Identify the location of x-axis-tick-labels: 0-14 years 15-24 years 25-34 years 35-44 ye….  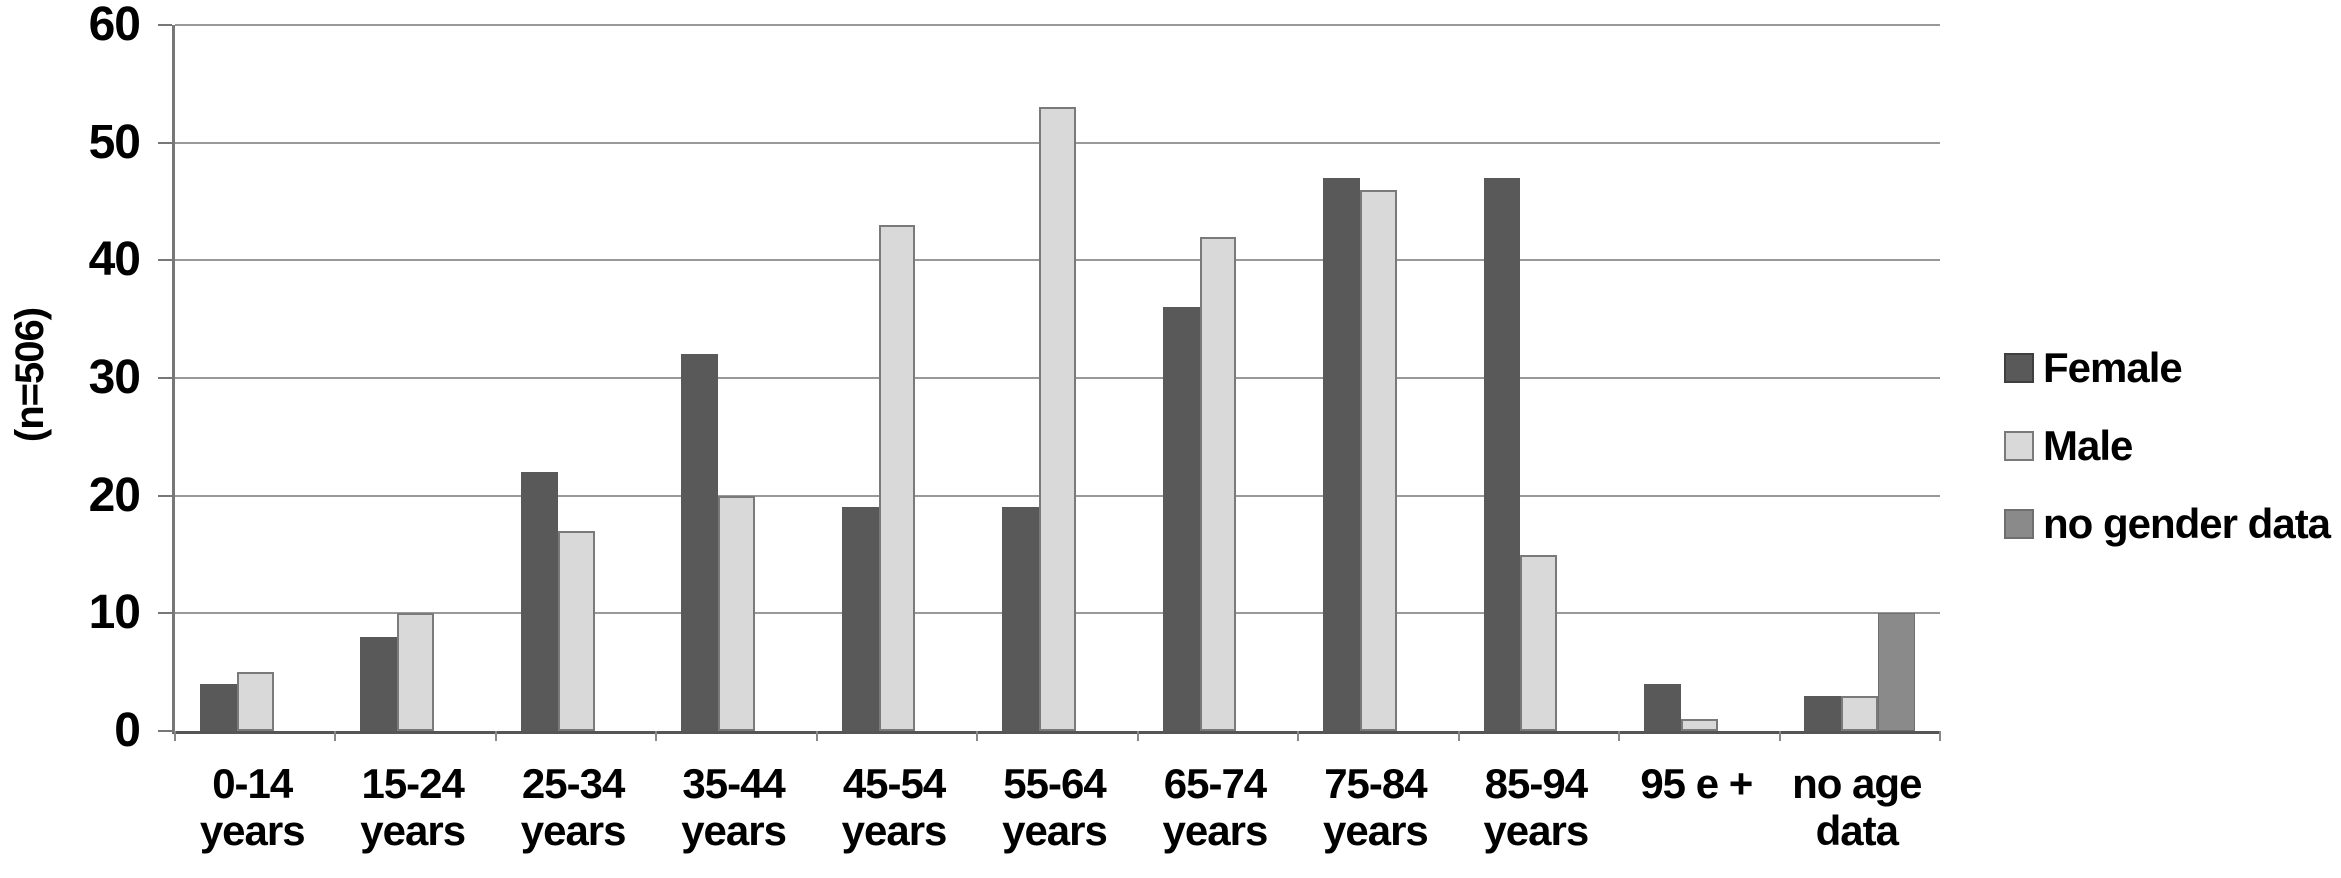
(1054, 807).